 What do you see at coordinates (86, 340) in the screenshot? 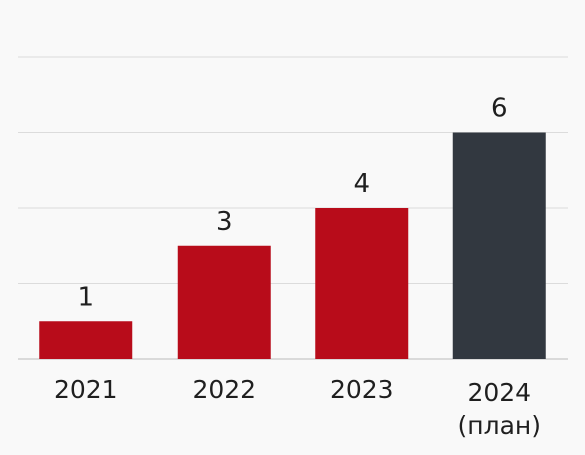
I see `bar-2021` at bounding box center [86, 340].